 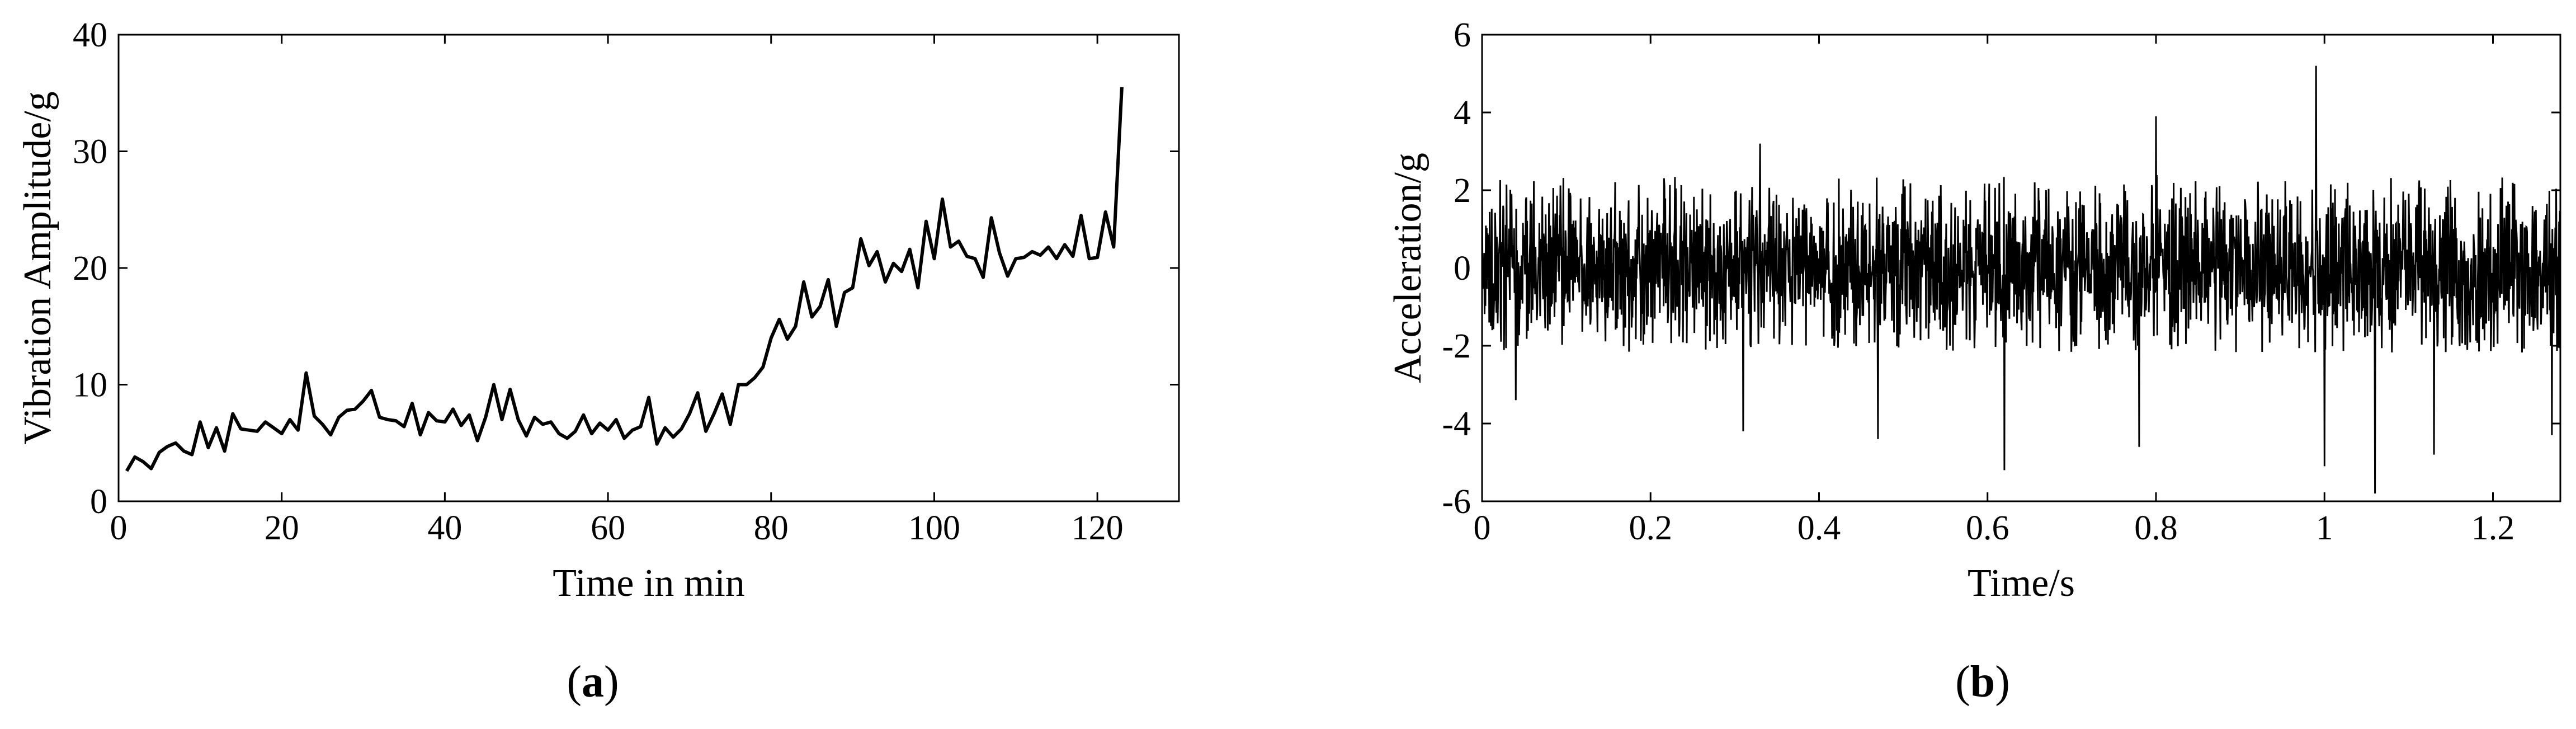 I want to click on panel-label-b: (b), so click(x=1982, y=682).